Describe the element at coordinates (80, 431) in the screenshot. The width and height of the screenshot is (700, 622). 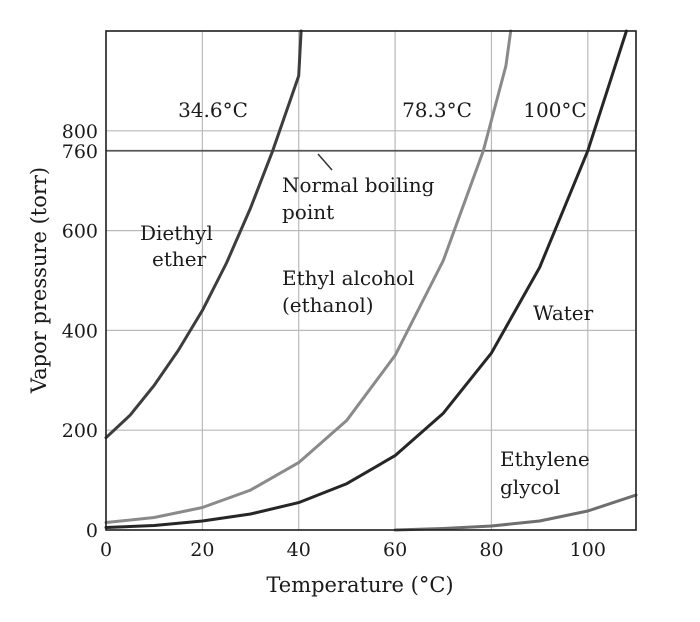
I see `y-tick-label-200: 200` at that location.